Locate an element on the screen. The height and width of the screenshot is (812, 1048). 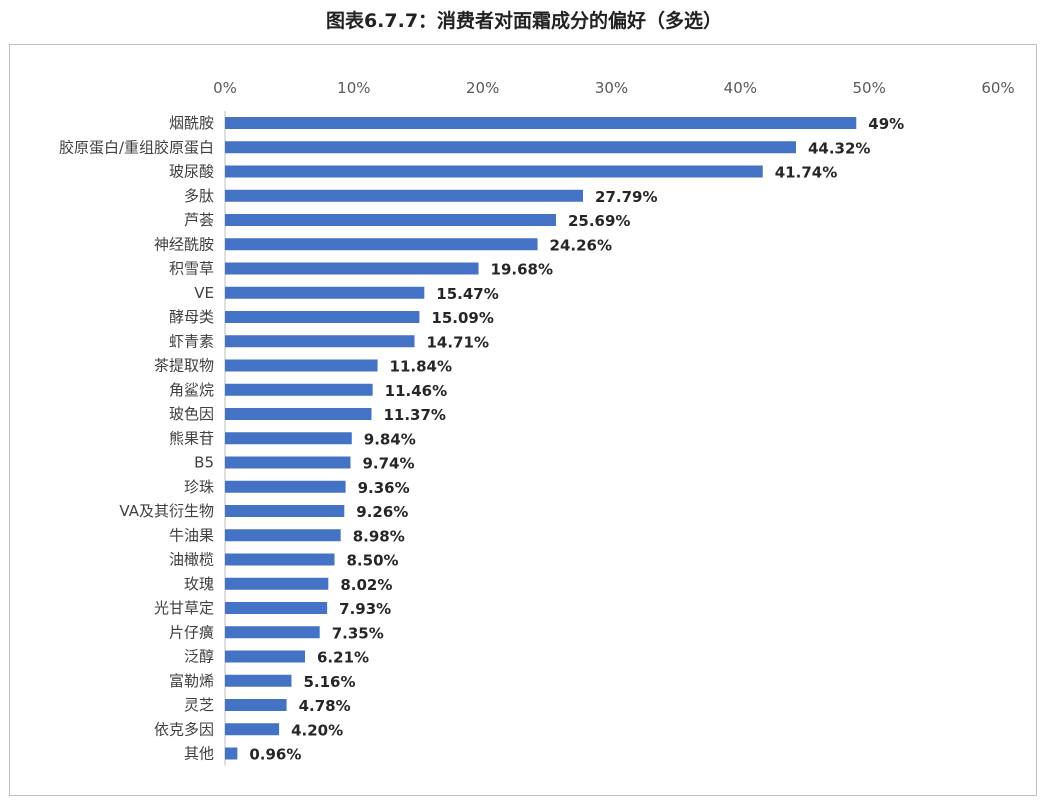
data-label: 11.84% is located at coordinates (421, 367).